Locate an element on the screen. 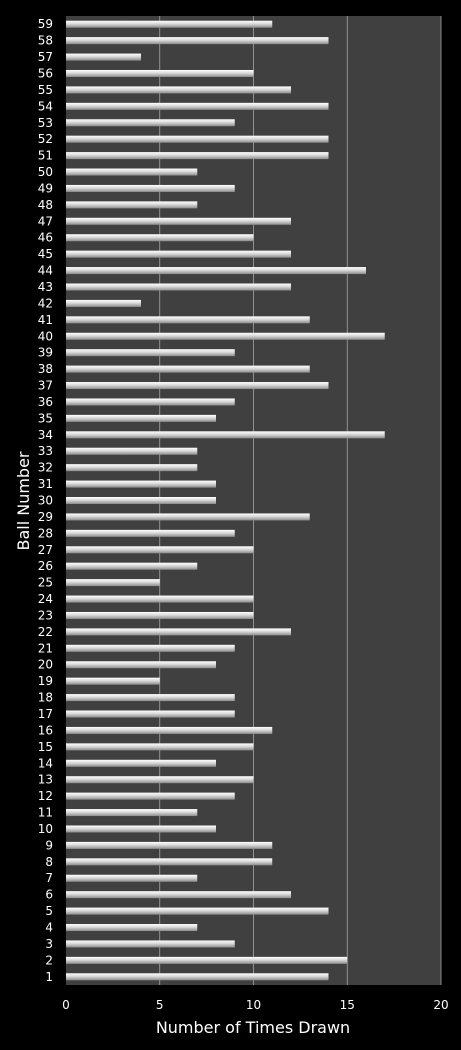 The width and height of the screenshot is (461, 1050). y-tick-label-9: 9 is located at coordinates (49, 845).